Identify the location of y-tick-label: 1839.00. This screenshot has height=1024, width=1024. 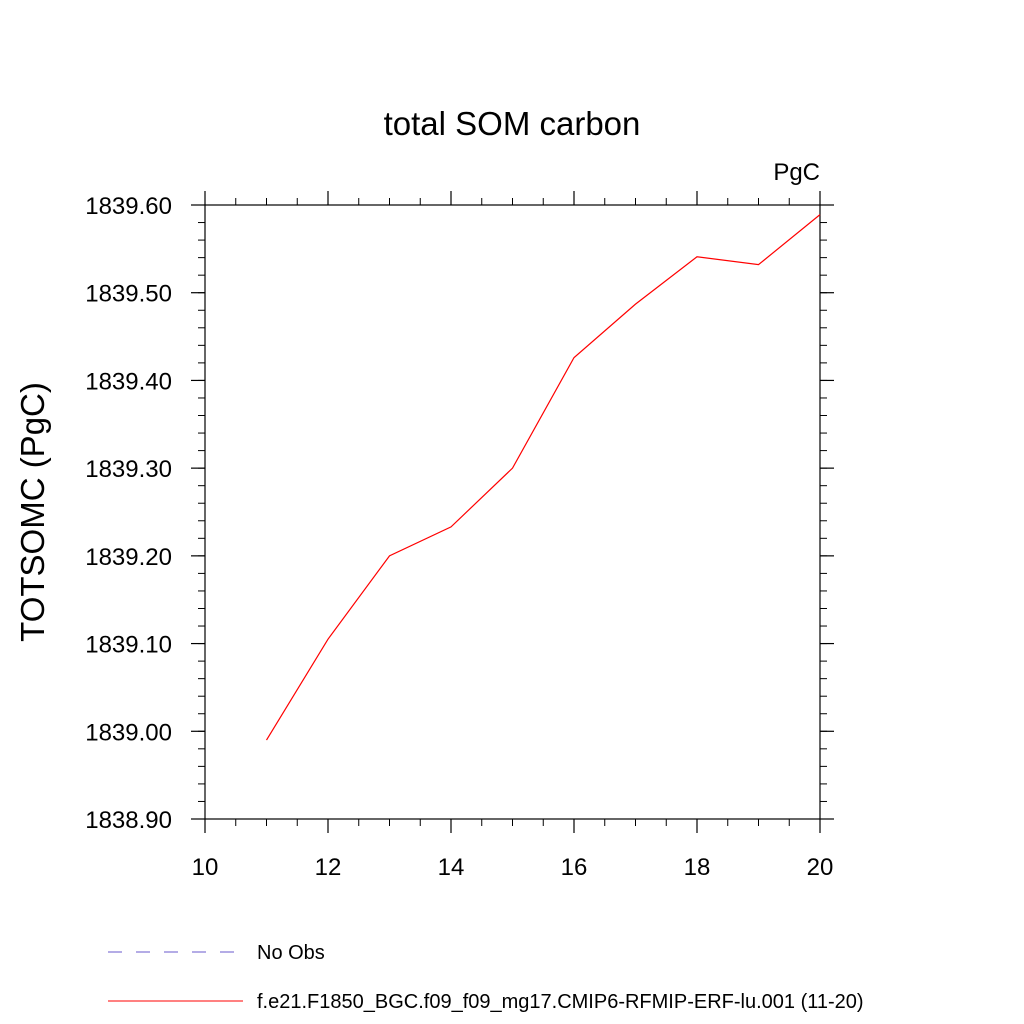
(128, 732).